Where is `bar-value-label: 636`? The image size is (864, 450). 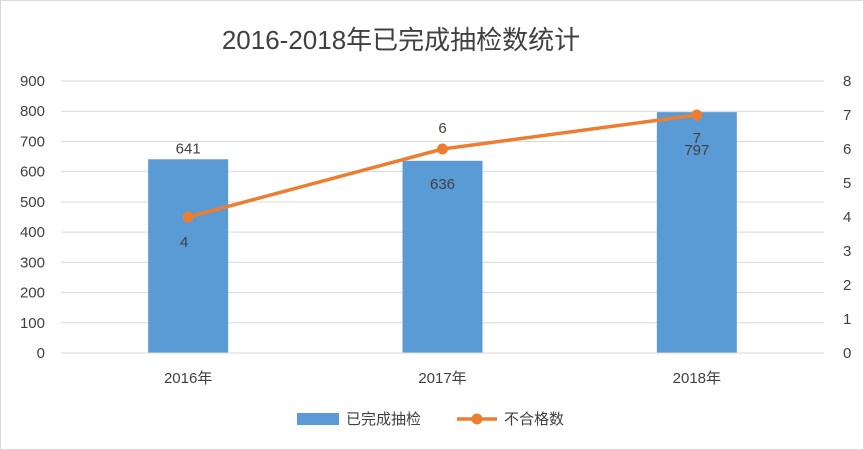 bar-value-label: 636 is located at coordinates (442, 184).